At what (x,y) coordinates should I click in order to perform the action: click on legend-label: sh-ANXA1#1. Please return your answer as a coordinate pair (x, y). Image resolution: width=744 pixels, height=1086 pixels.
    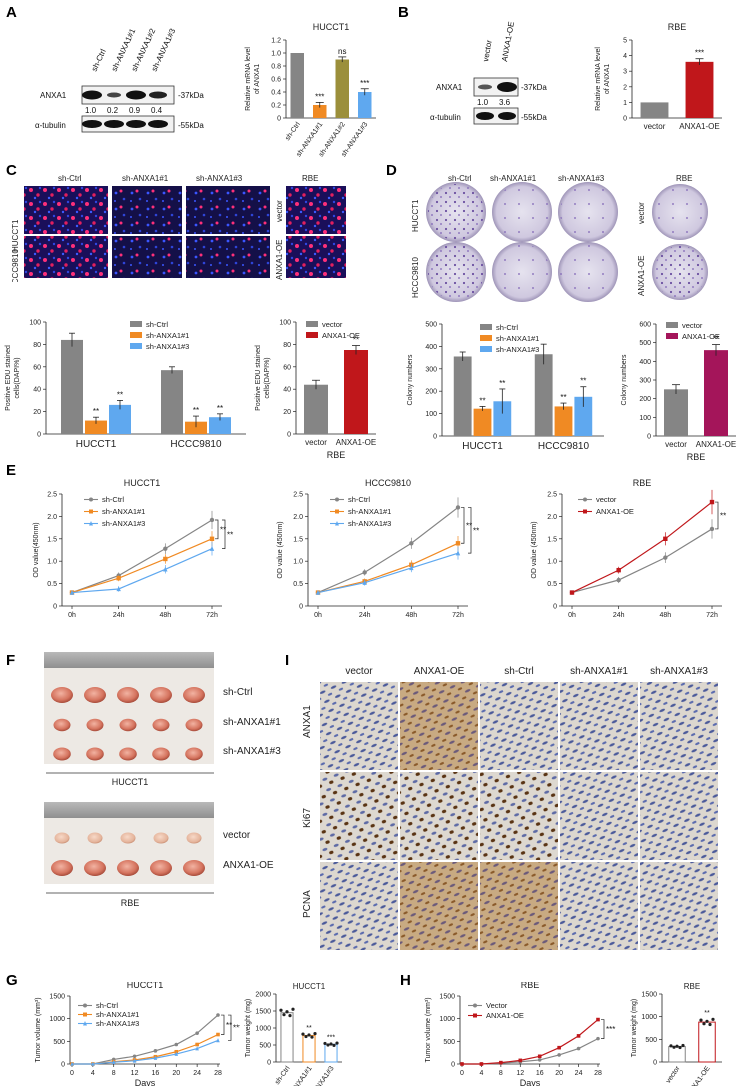
    Looking at the image, I should click on (167, 335).